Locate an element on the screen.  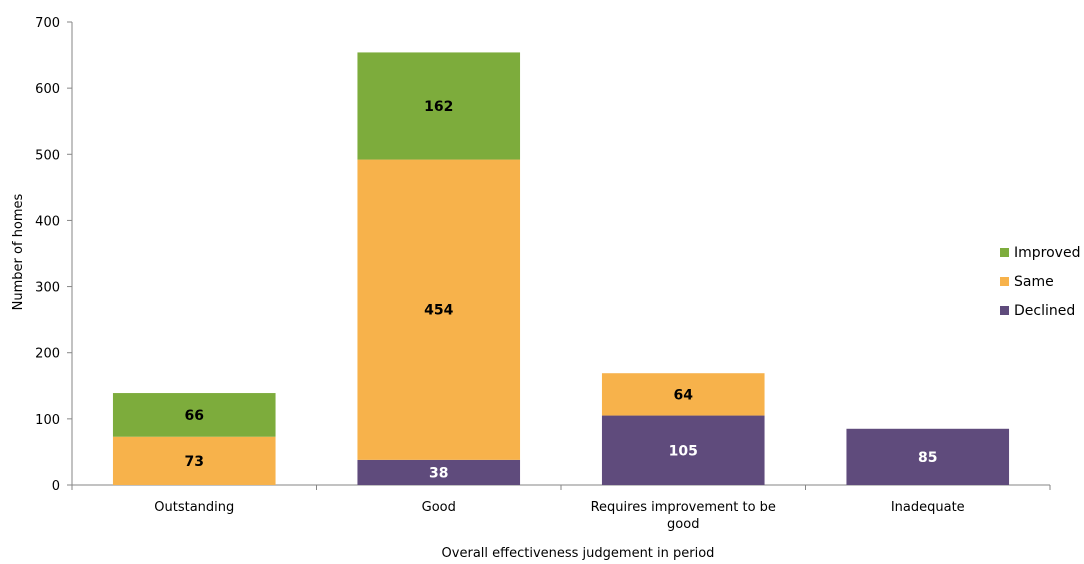
legend: Improved Same Declined is located at coordinates (1040, 282).